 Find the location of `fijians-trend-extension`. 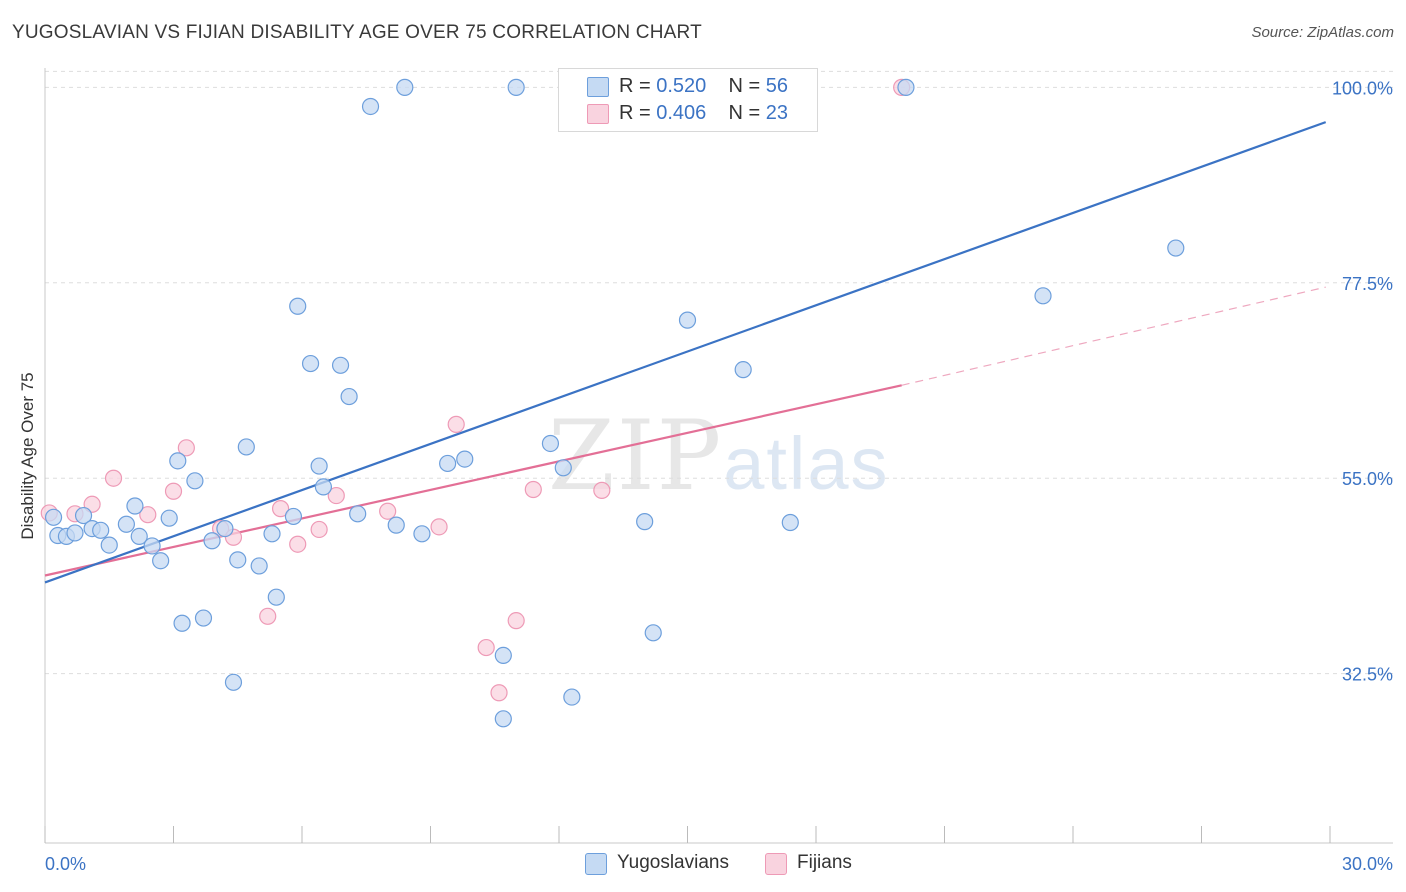

fijians-trend-extension is located at coordinates (1113, 336).